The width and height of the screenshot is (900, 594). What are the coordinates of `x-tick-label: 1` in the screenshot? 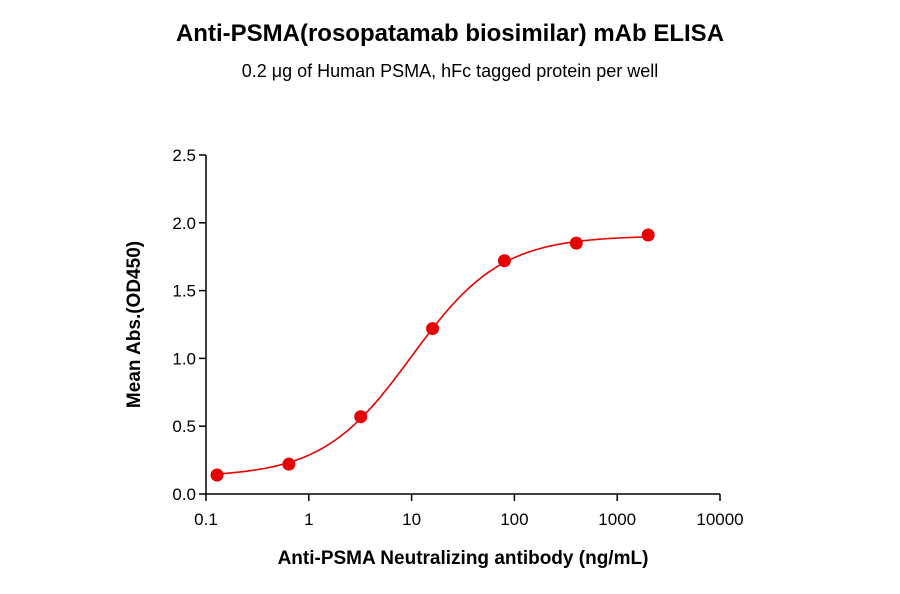 It's located at (308, 519).